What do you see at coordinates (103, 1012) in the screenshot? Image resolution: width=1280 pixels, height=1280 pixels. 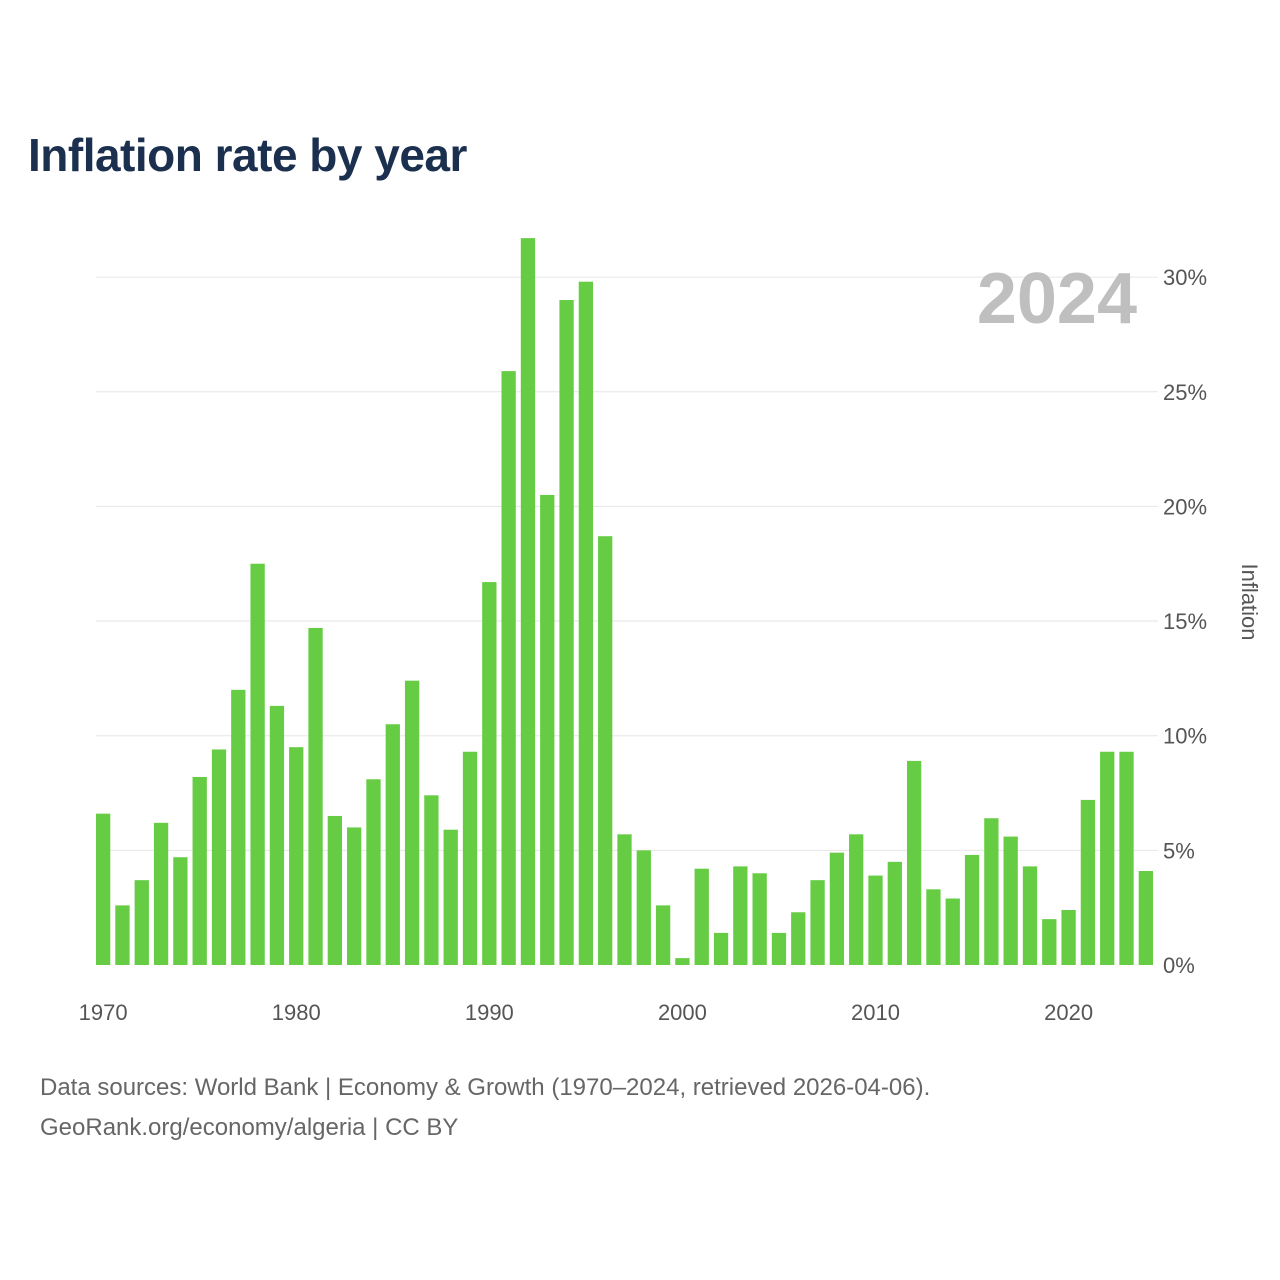 I see `x-tick-label: 1970` at bounding box center [103, 1012].